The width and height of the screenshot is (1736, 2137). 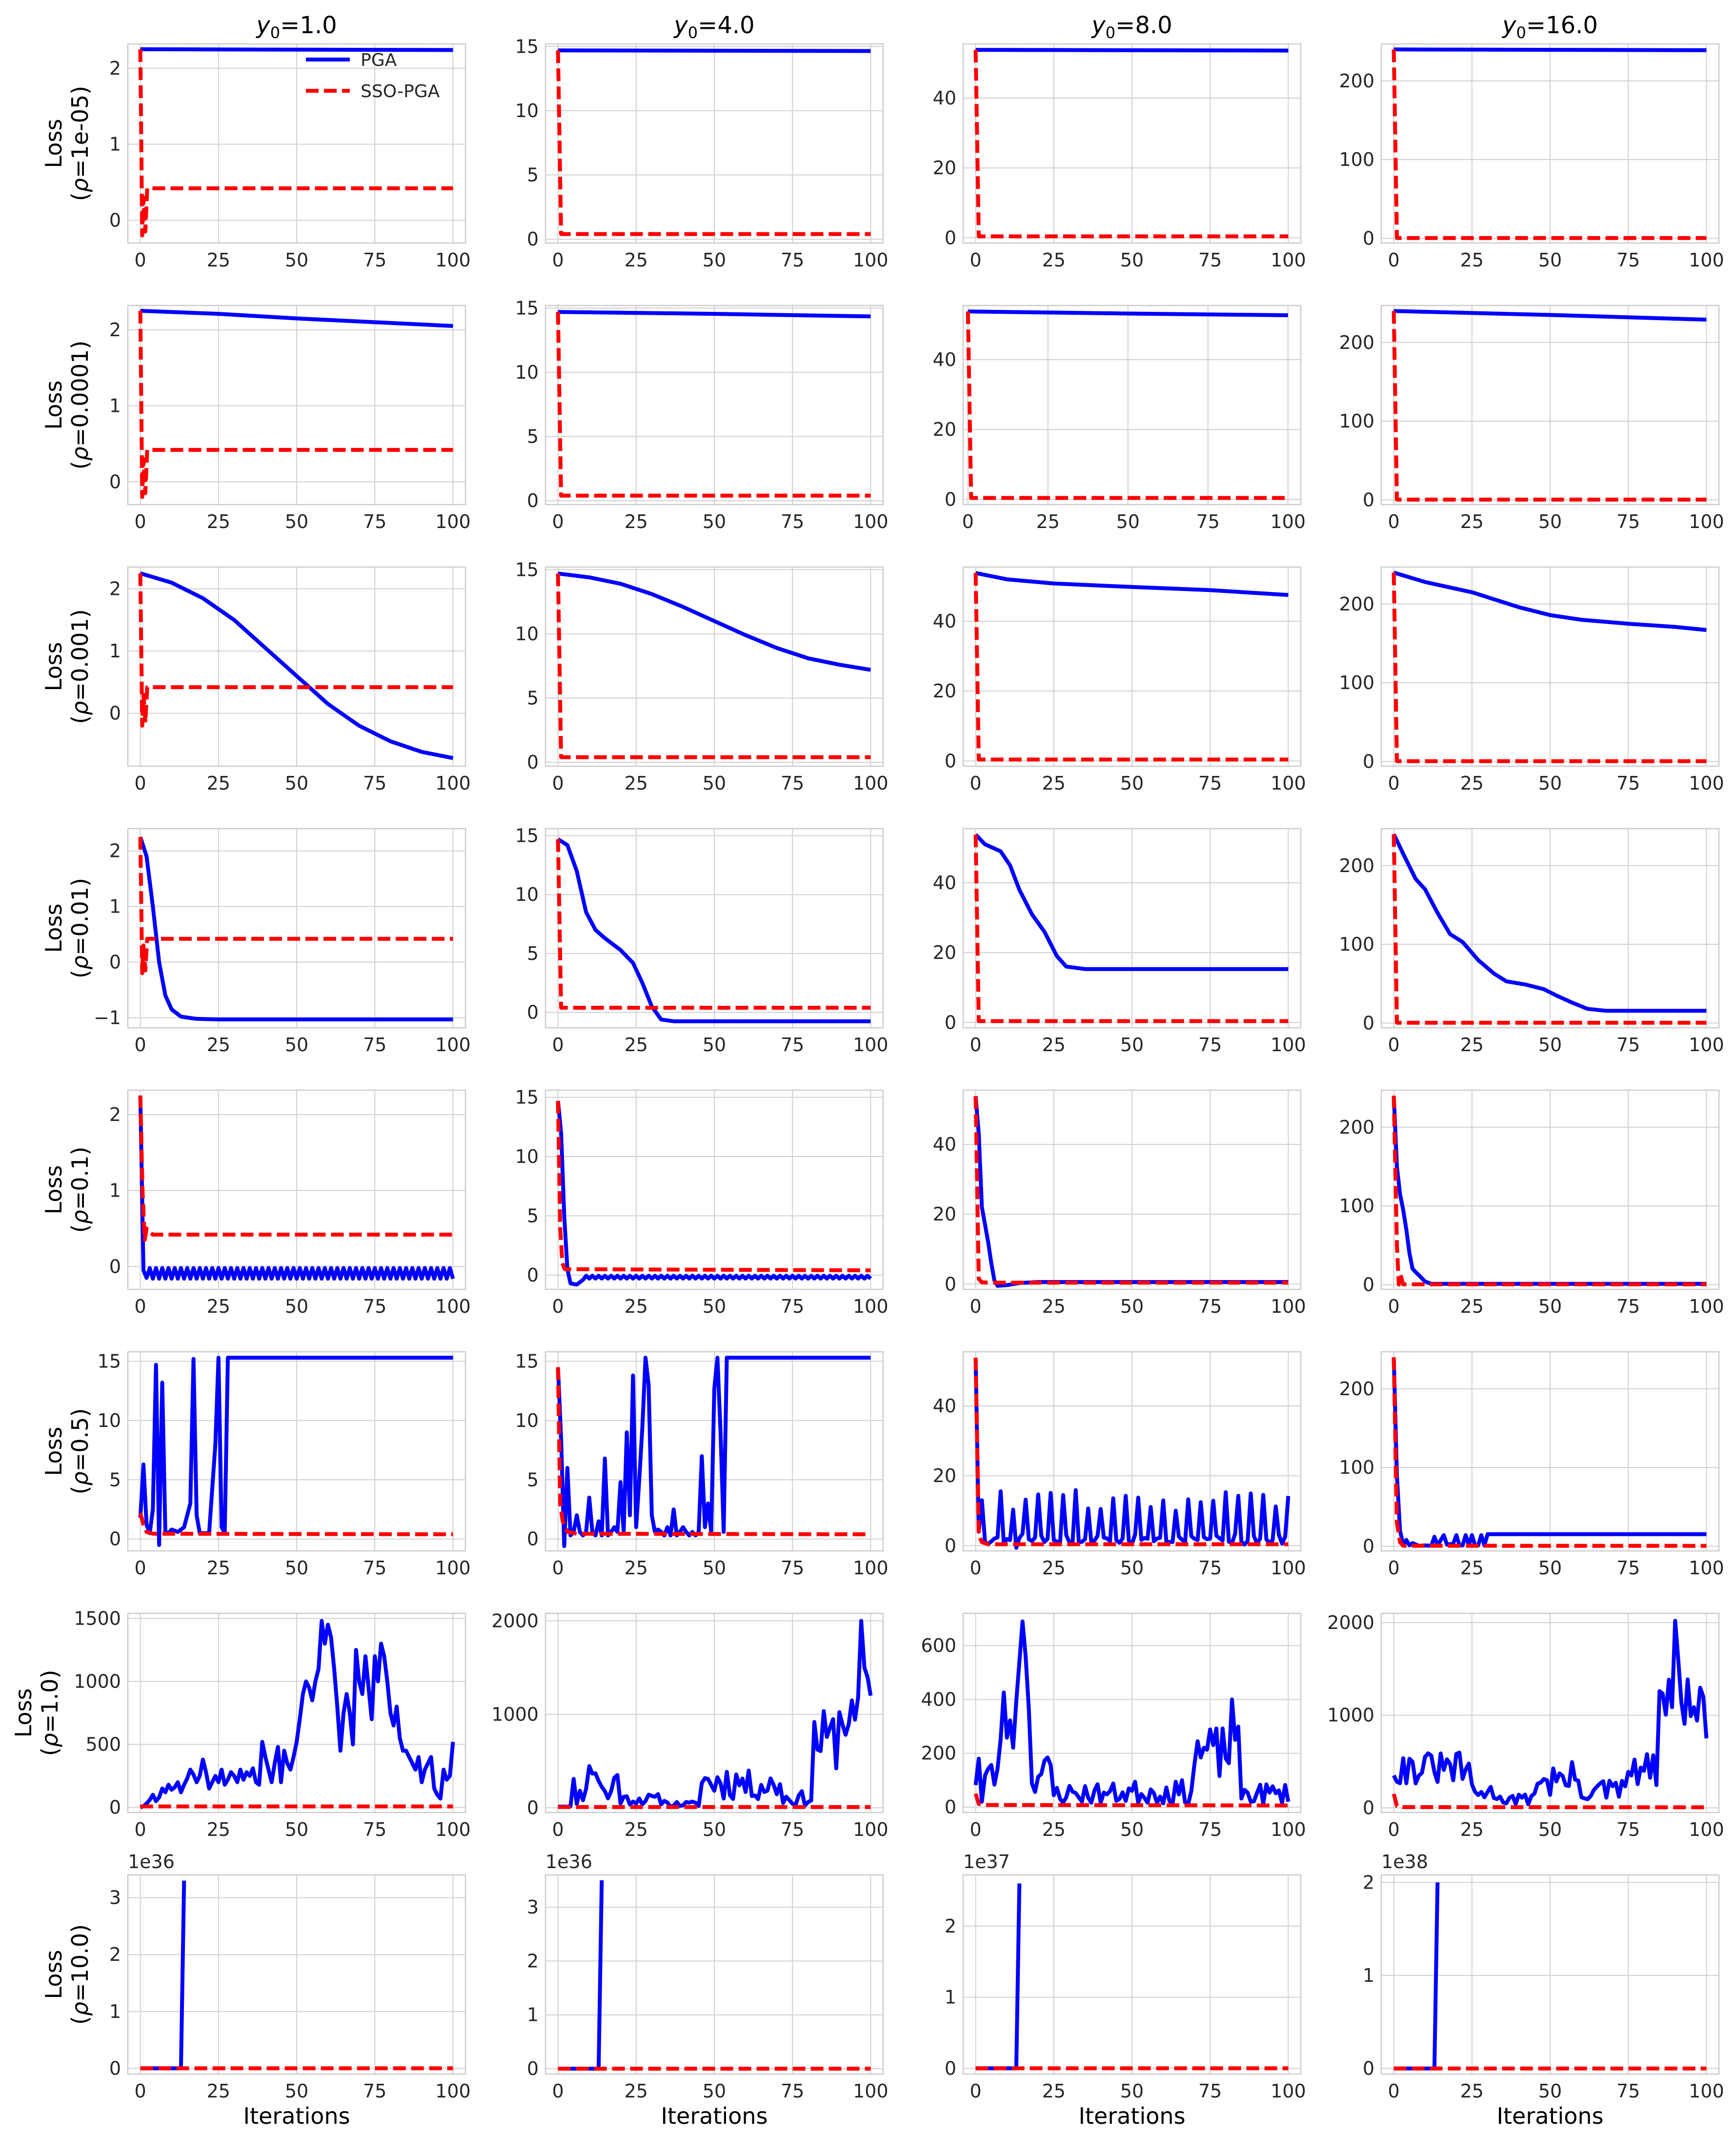 I want to click on subplot-r4-c0: 0 25 50 75 100 0 1 2, so click(x=290, y=1203).